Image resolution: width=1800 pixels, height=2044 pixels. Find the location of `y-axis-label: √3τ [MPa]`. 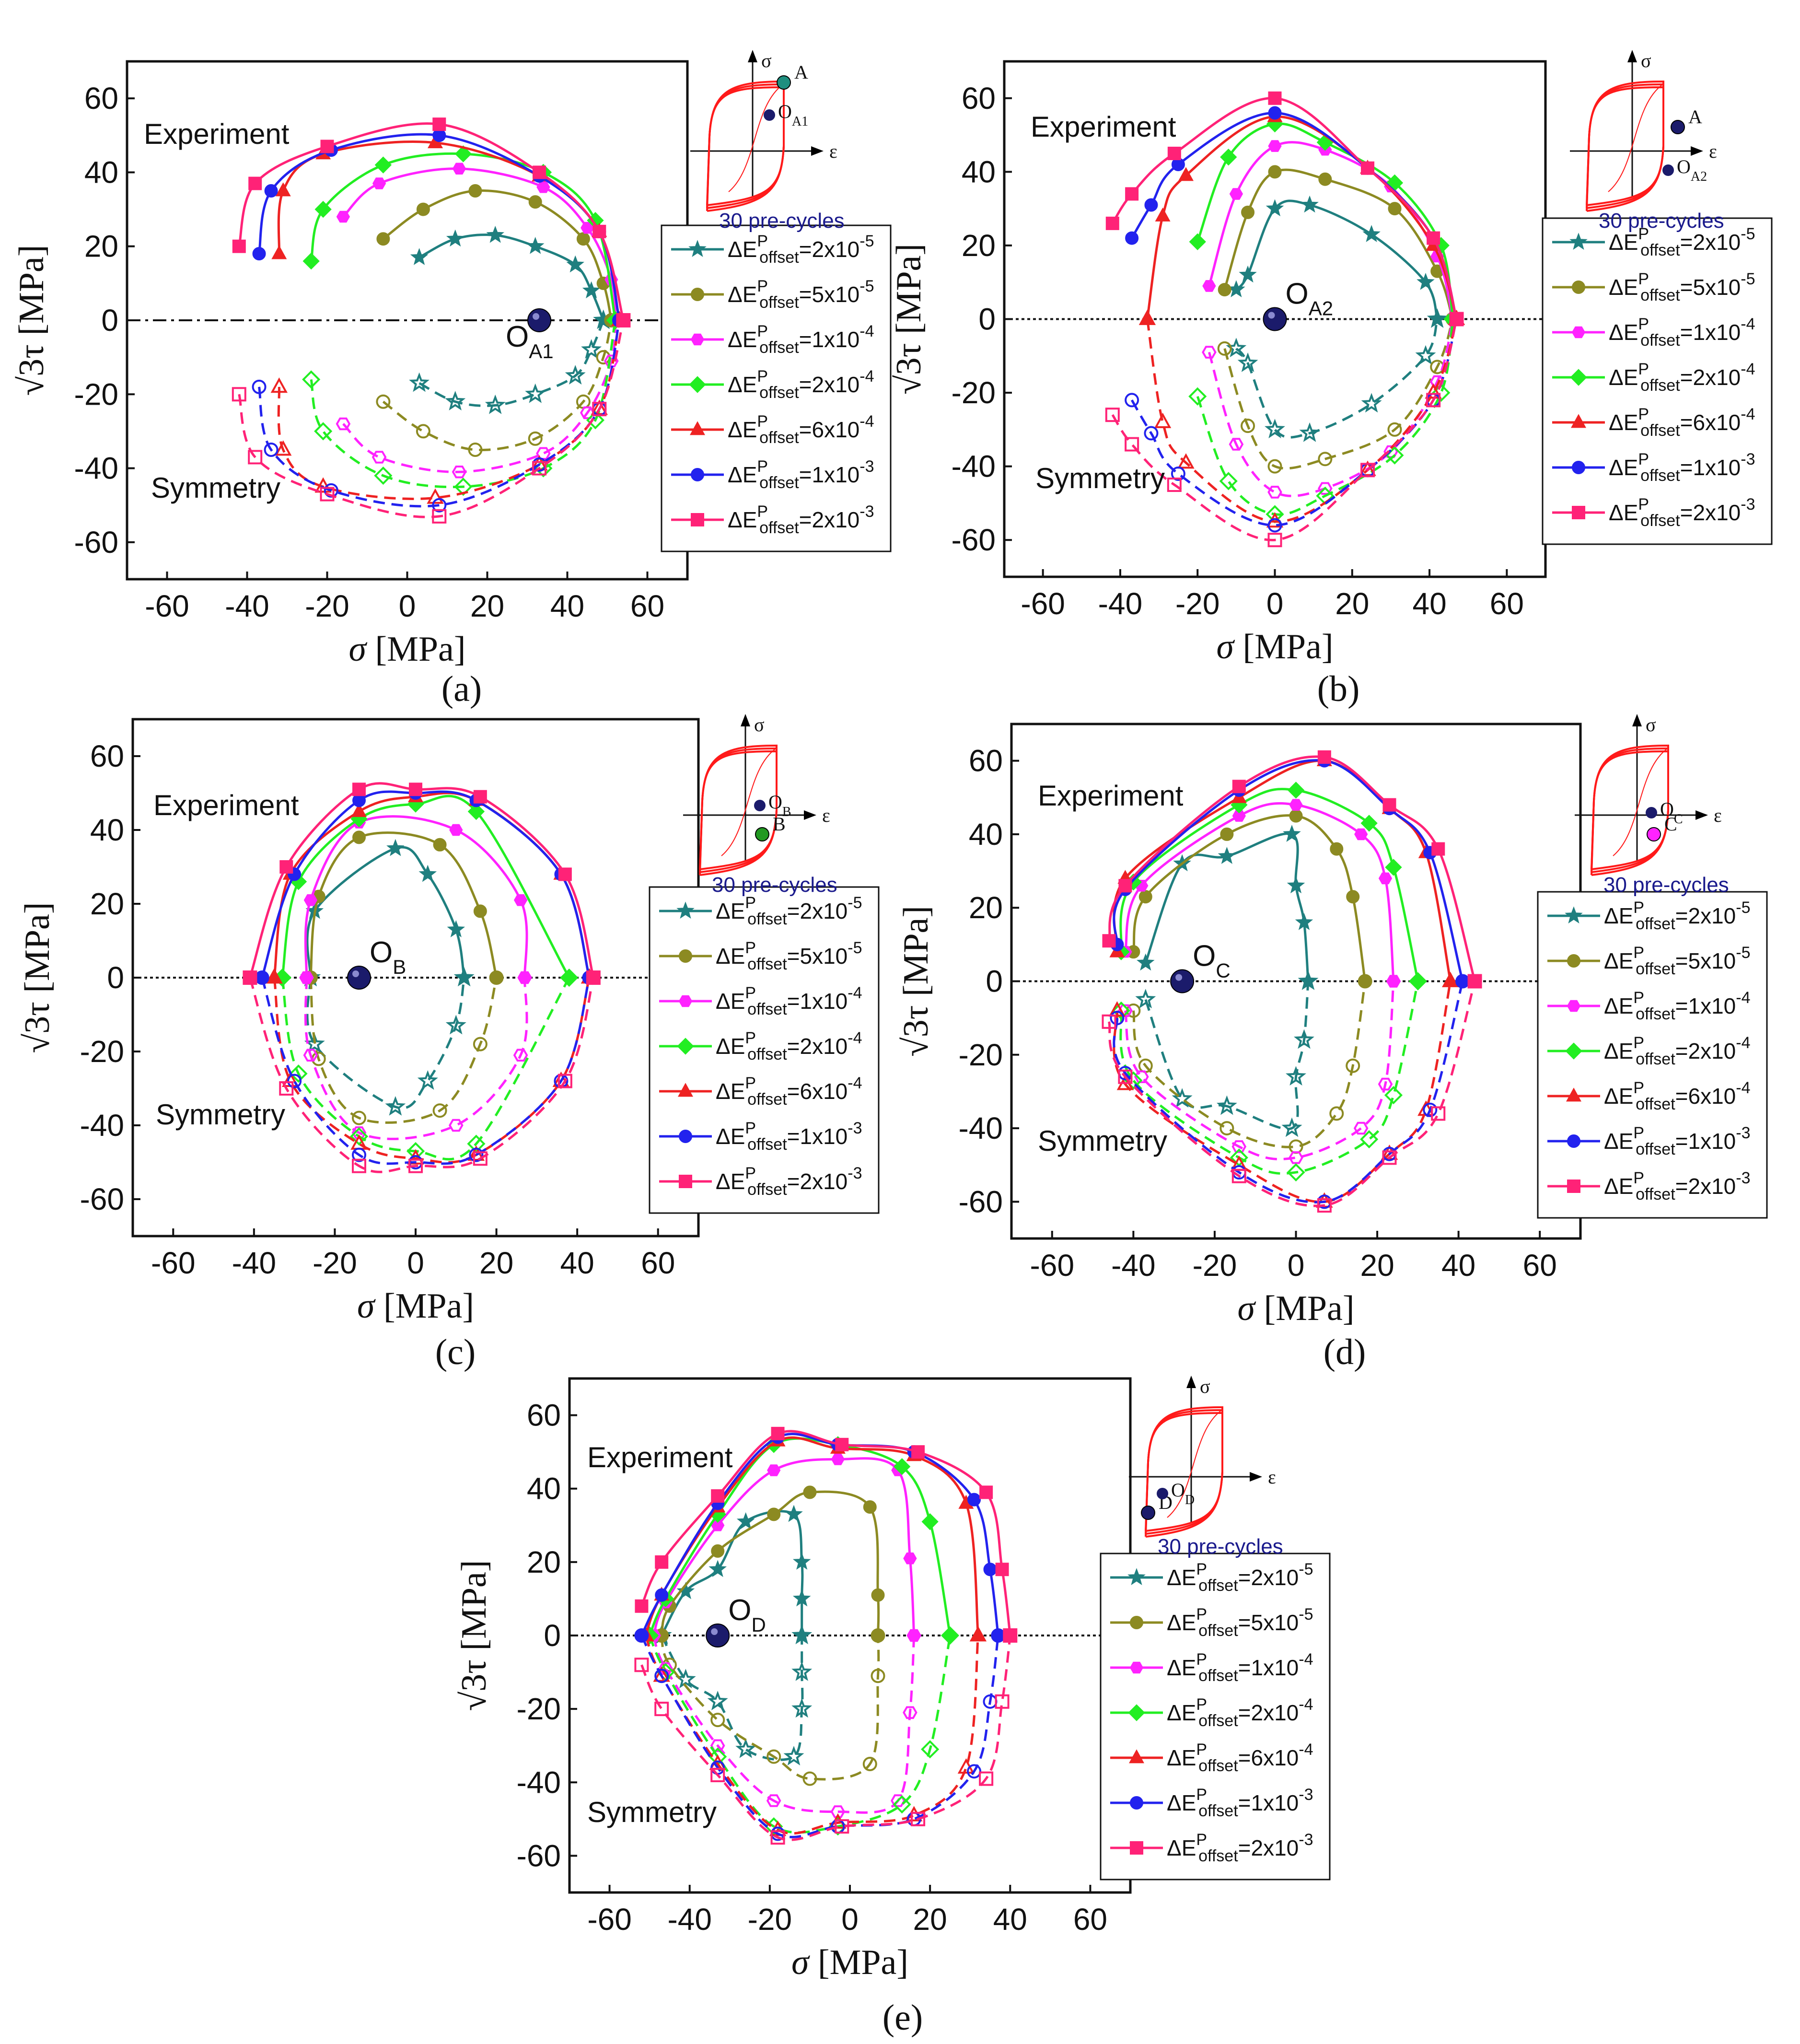

y-axis-label: √3τ [MPa] is located at coordinates (32, 320).